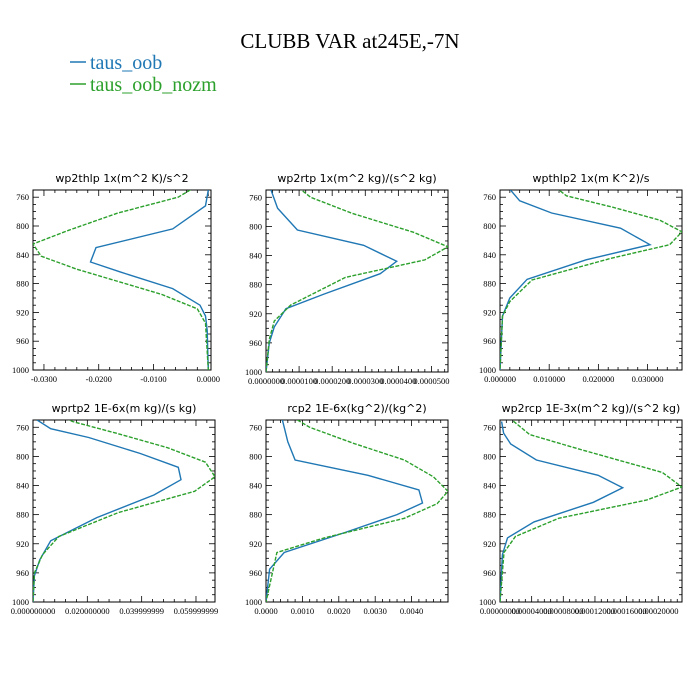 The height and width of the screenshot is (700, 700). Describe the element at coordinates (500, 379) in the screenshot. I see `x-tick-label: 0.000000` at that location.